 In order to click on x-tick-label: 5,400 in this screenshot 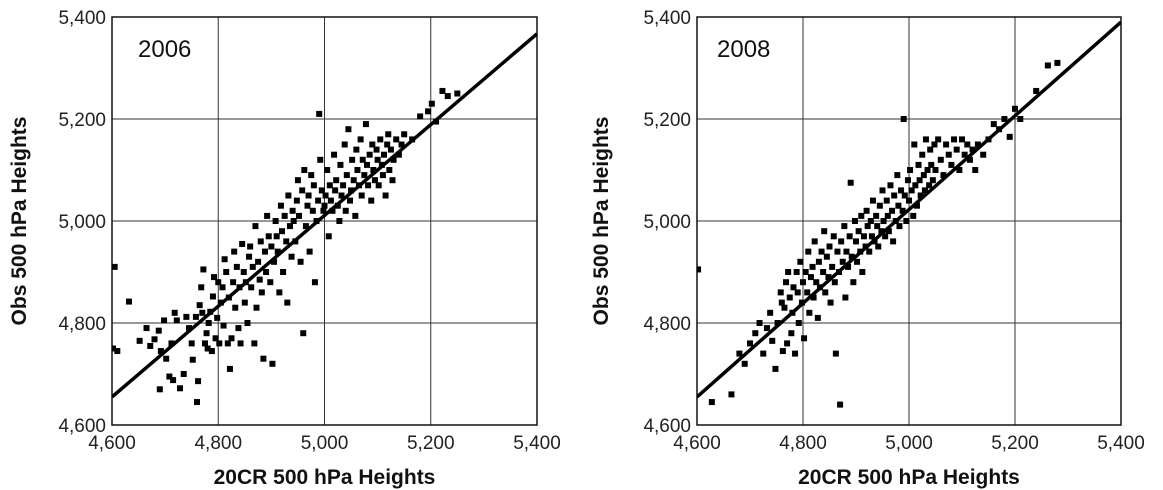, I will do `click(537, 443)`.